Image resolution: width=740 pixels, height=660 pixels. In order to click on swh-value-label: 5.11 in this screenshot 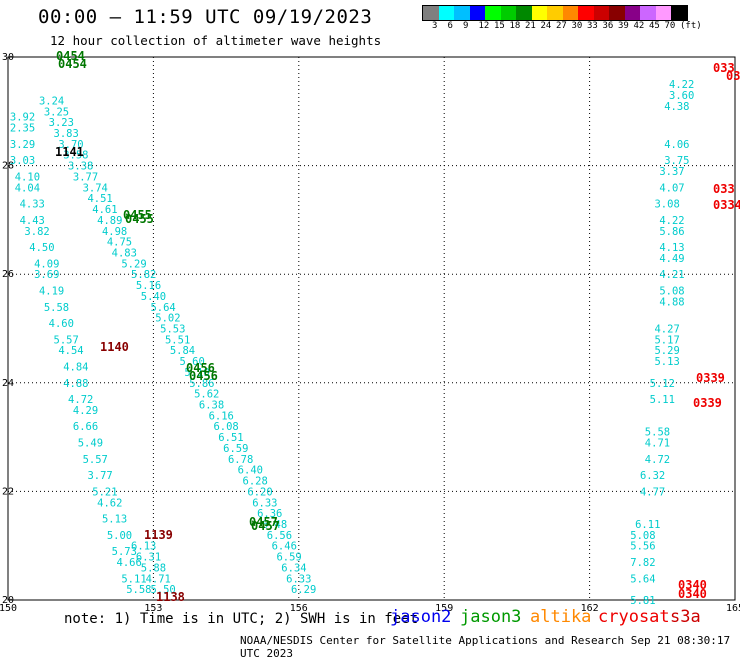, I will do `click(133, 579)`.